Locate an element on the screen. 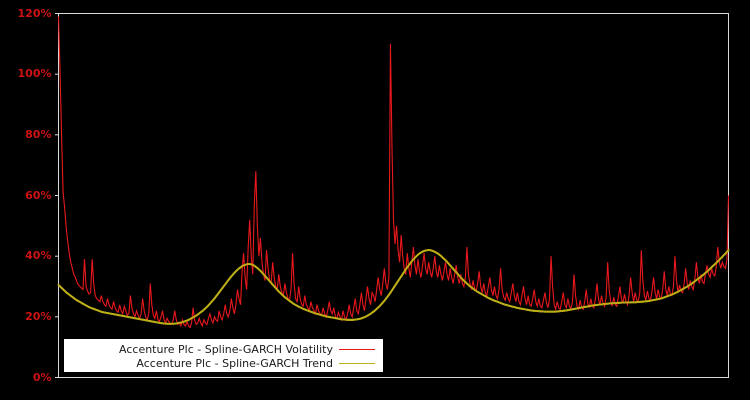 The image size is (750, 400). y-axis-tick-marks is located at coordinates (57, 195).